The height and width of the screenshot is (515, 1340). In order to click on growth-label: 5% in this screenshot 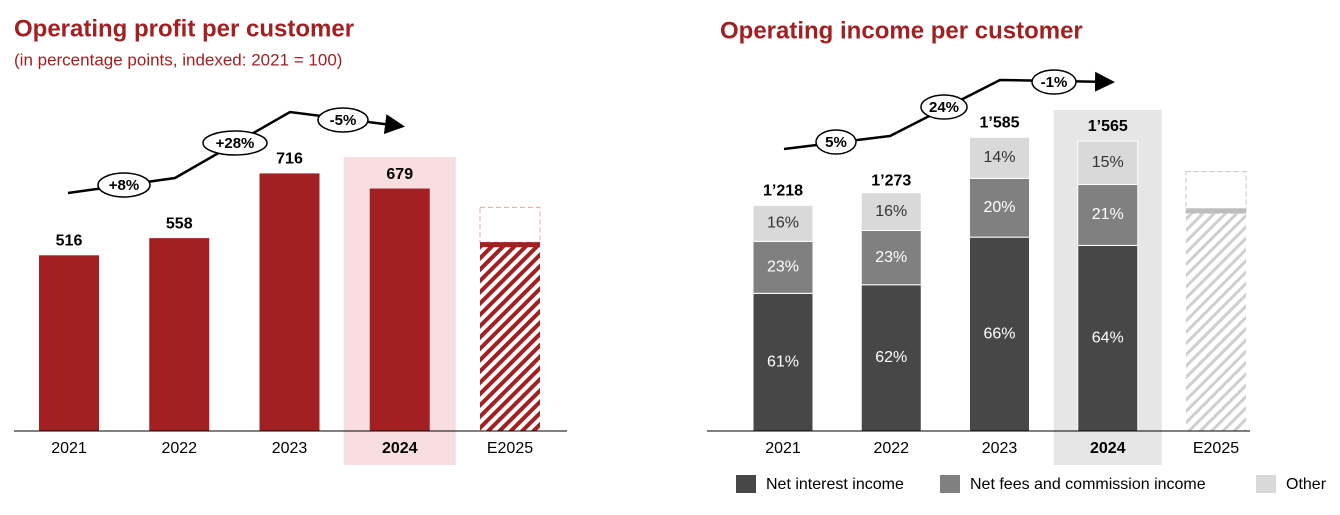, I will do `click(836, 142)`.